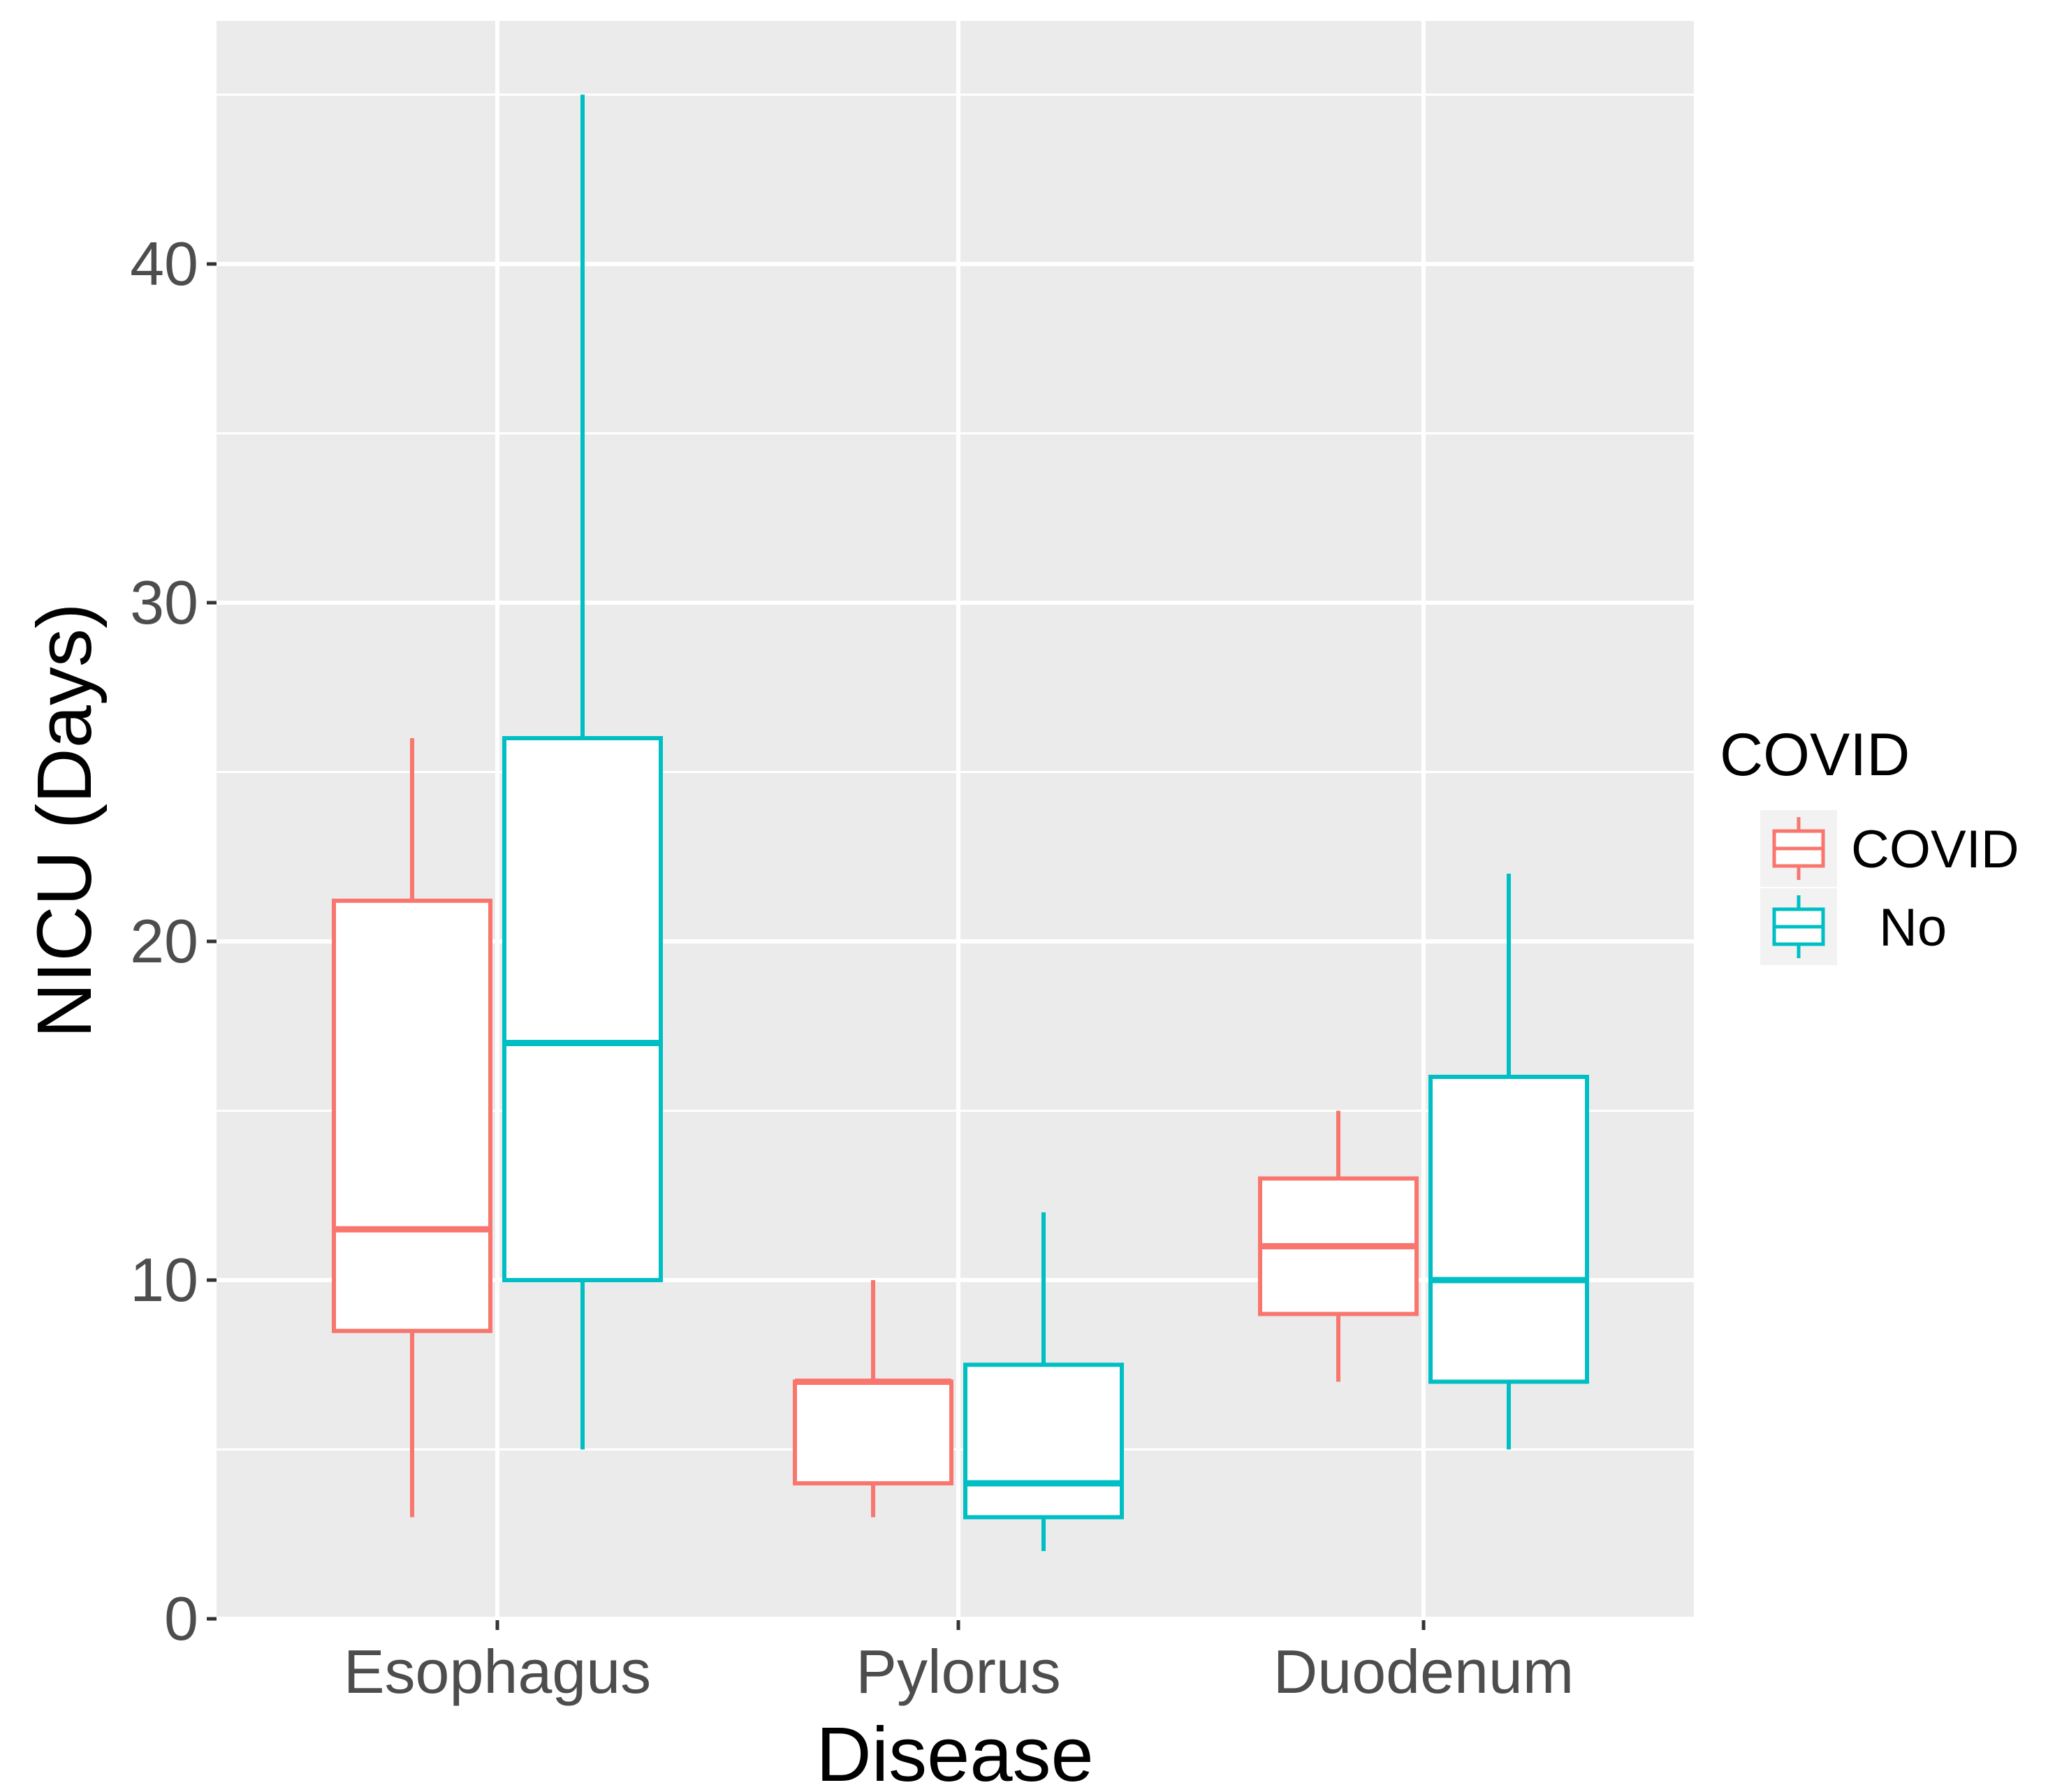  I want to click on legend-label: No, so click(1913, 927).